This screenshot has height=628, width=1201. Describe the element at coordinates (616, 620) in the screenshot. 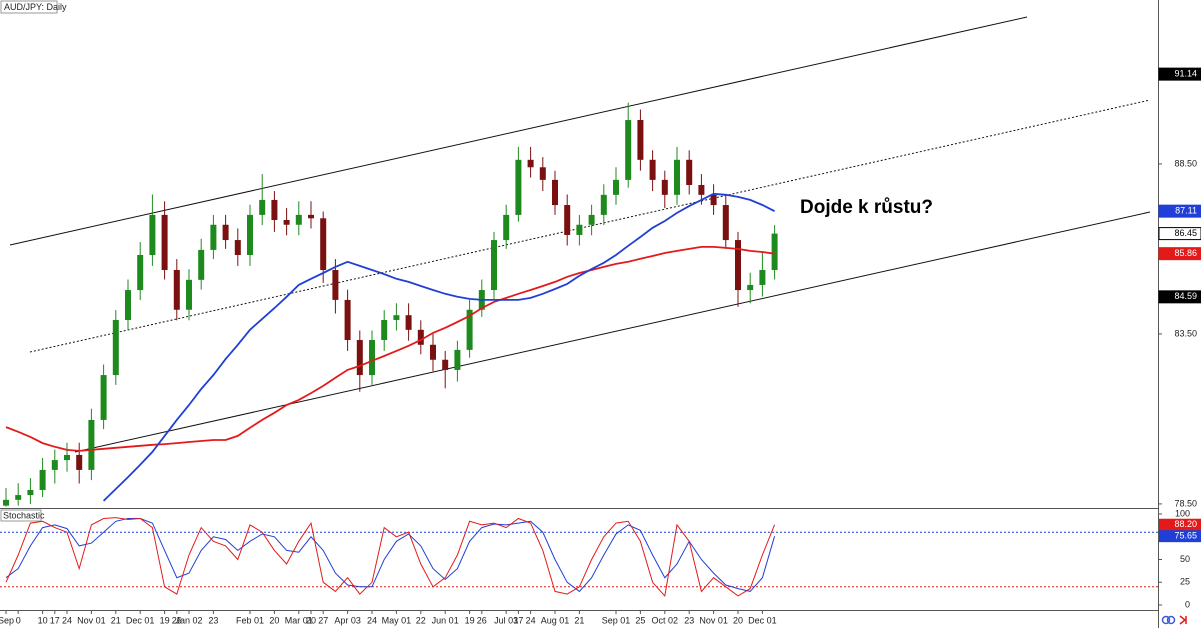

I see `x-tick-label: Sep 01` at that location.